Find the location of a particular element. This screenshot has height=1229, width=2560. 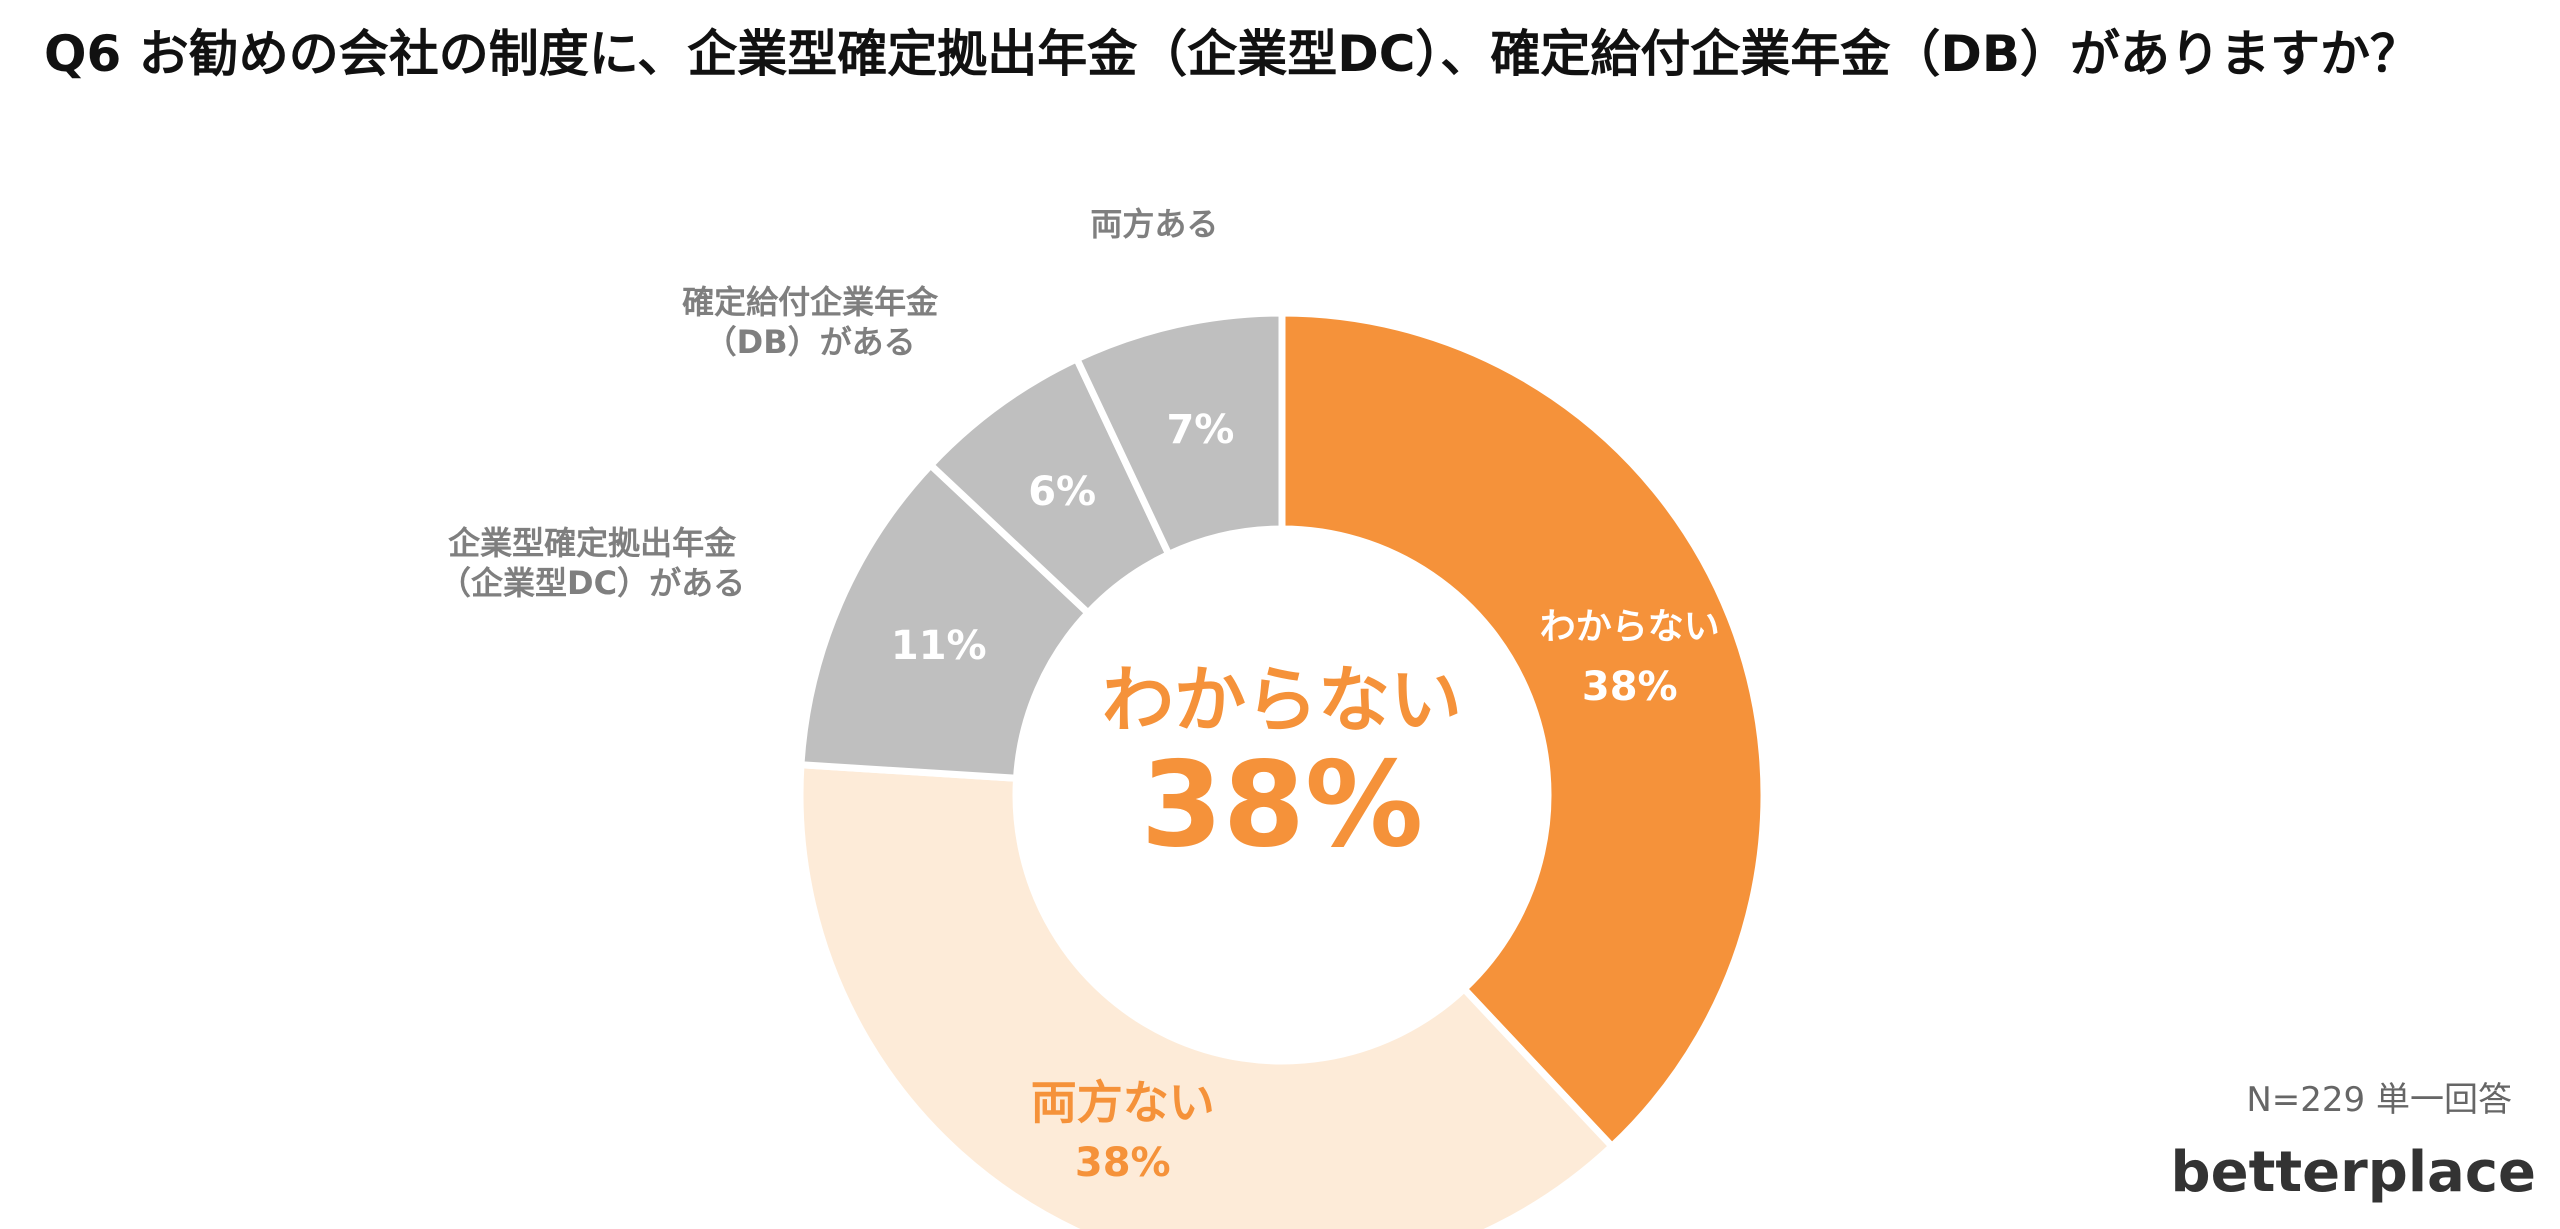

center-category: わからない is located at coordinates (1282, 700).